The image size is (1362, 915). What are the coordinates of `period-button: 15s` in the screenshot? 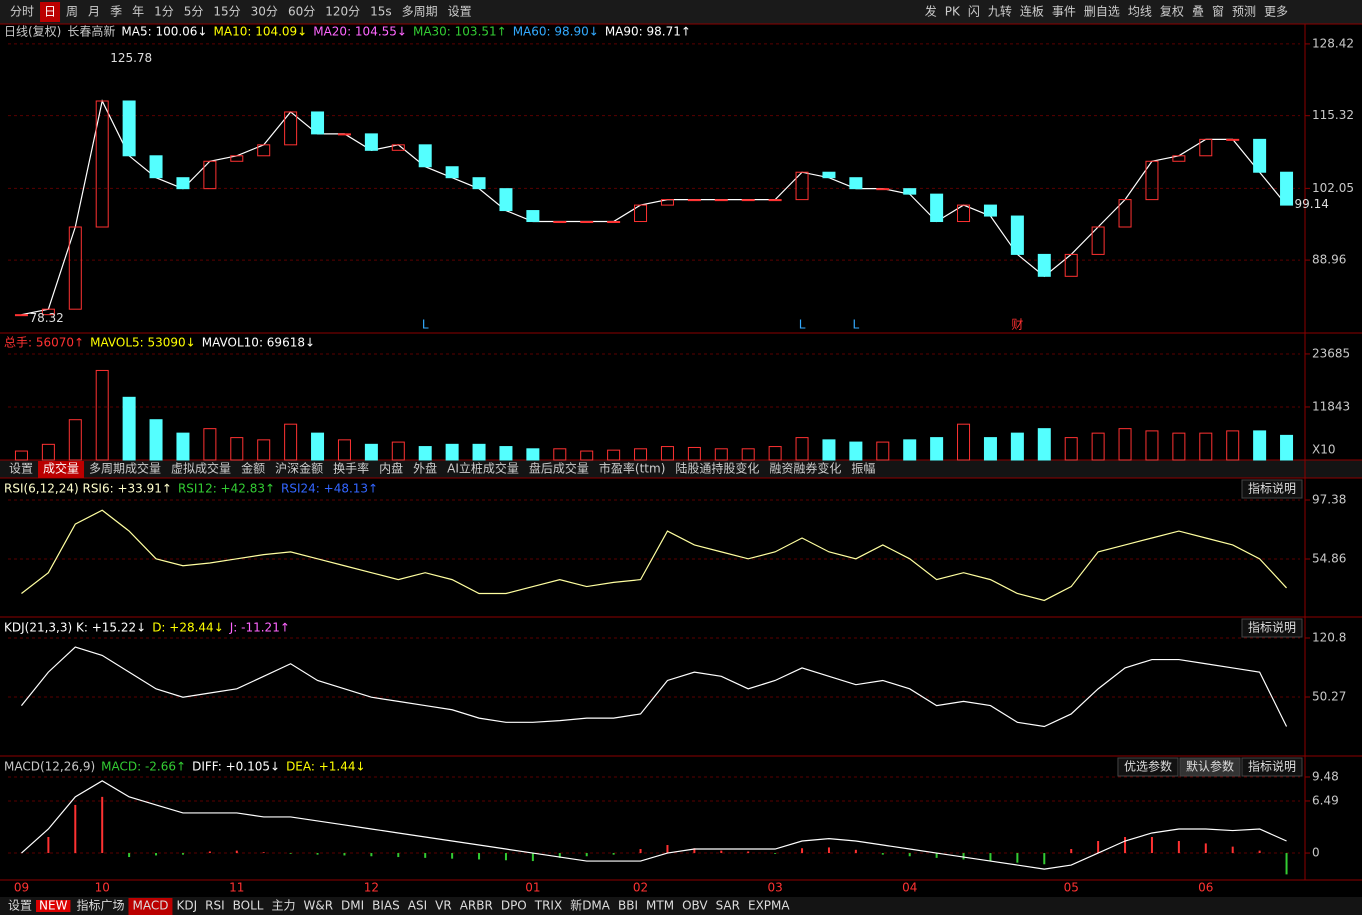 It's located at (381, 12).